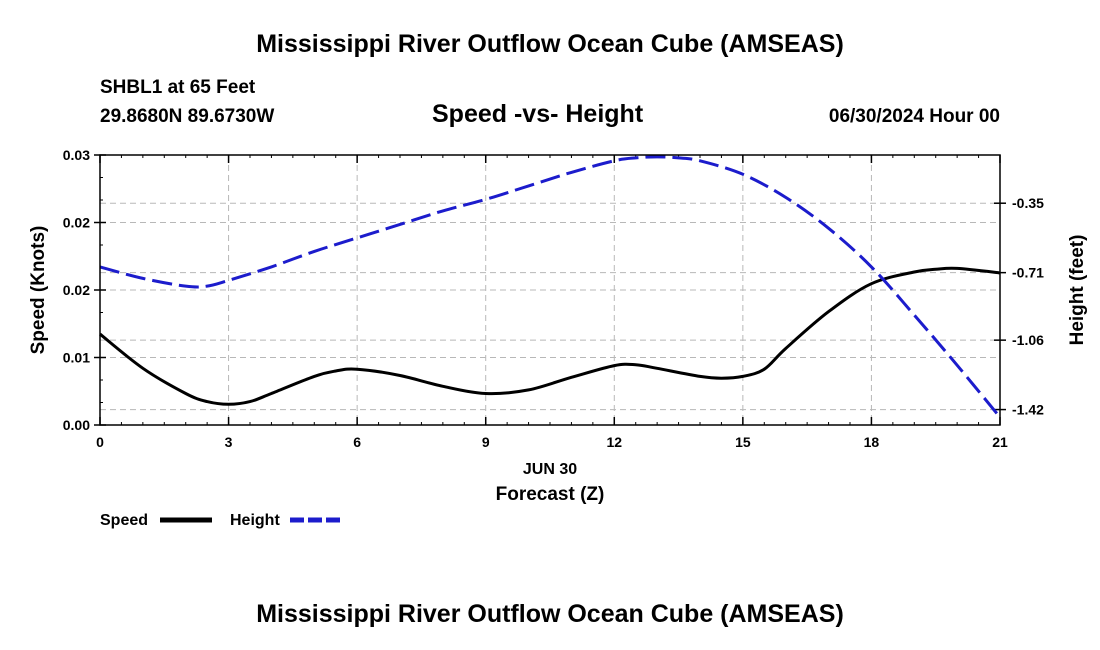 The height and width of the screenshot is (650, 1100). Describe the element at coordinates (100, 442) in the screenshot. I see `x-tick-label: 0` at that location.